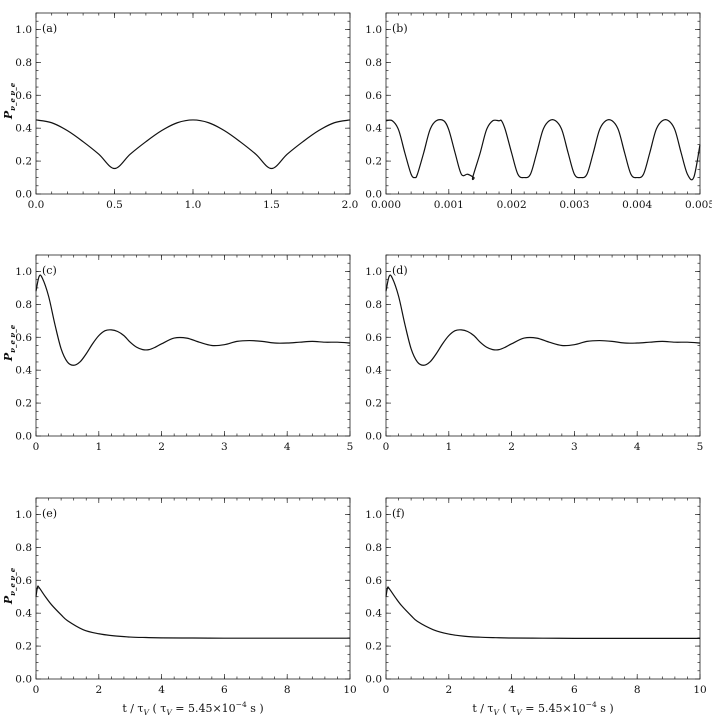  Describe the element at coordinates (449, 205) in the screenshot. I see `x-tick-label: 0.001` at that location.